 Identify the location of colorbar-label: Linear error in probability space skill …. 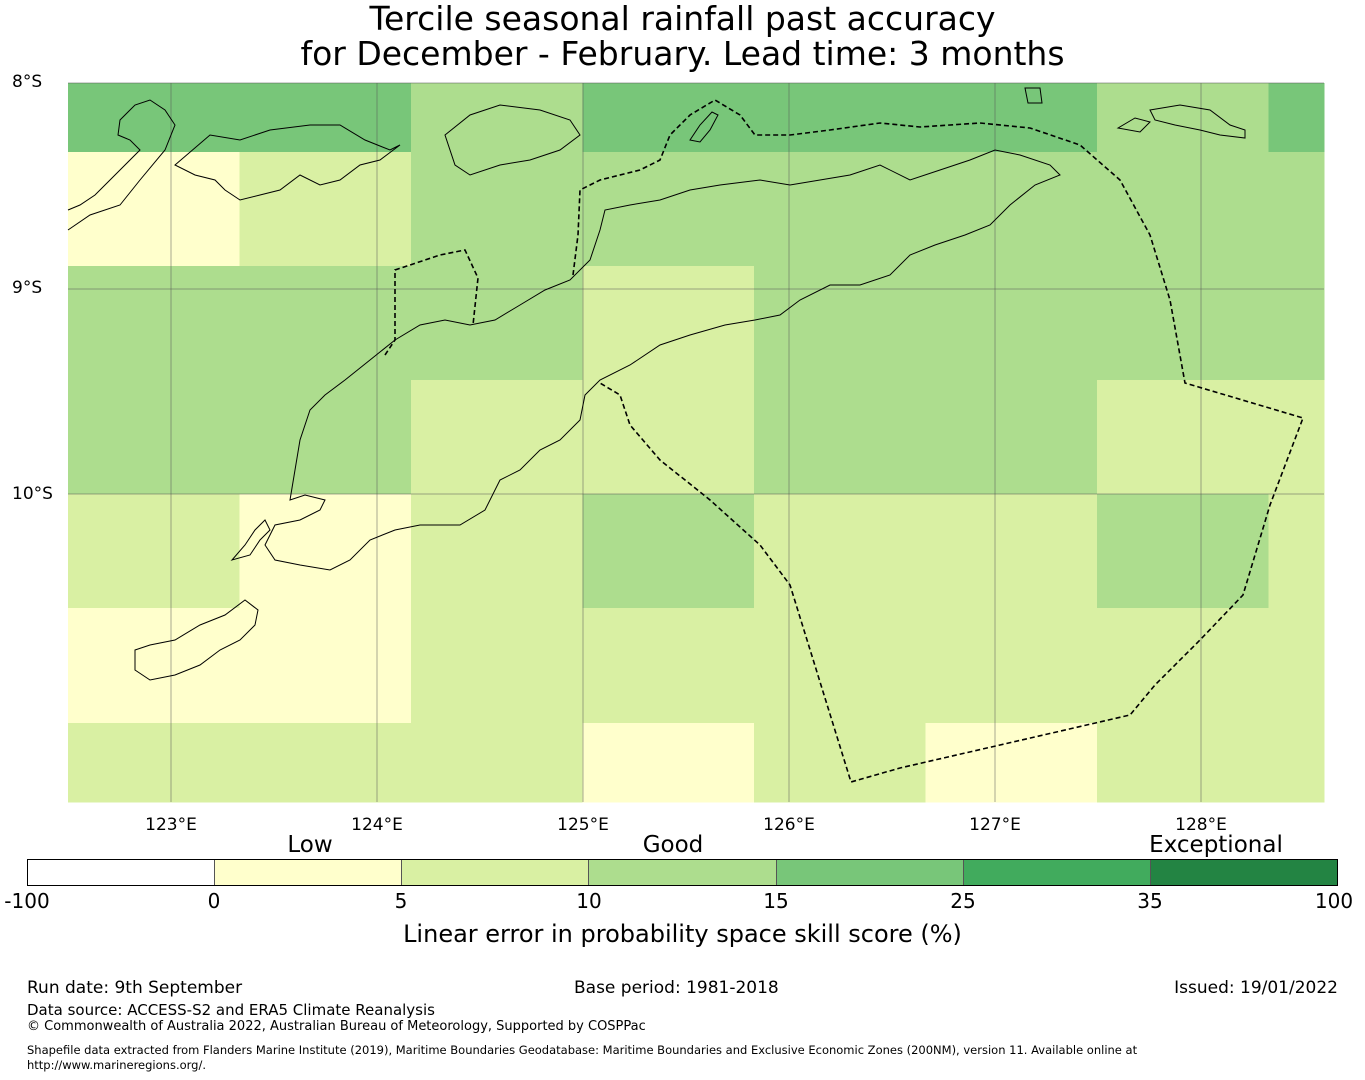
(682, 934).